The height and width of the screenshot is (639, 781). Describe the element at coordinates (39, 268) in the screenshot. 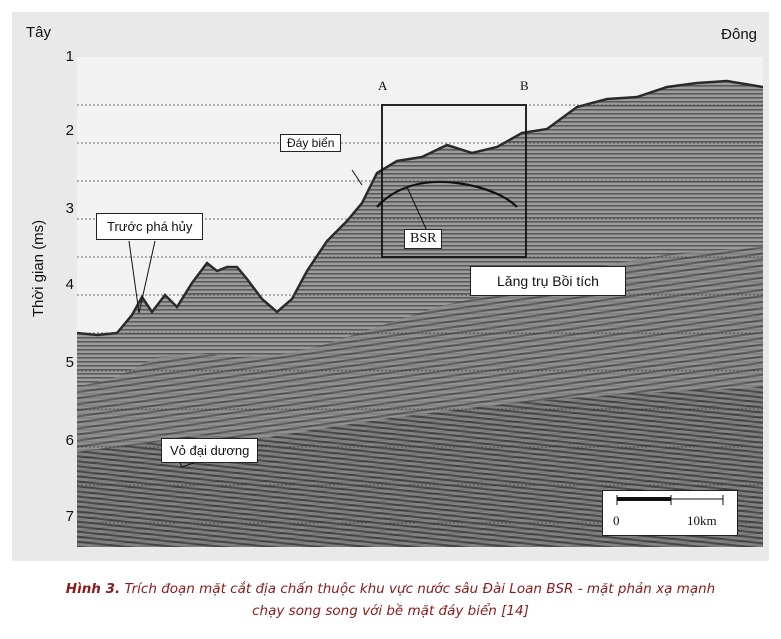

I see `y-axis-label: Thời gian (ms)` at that location.